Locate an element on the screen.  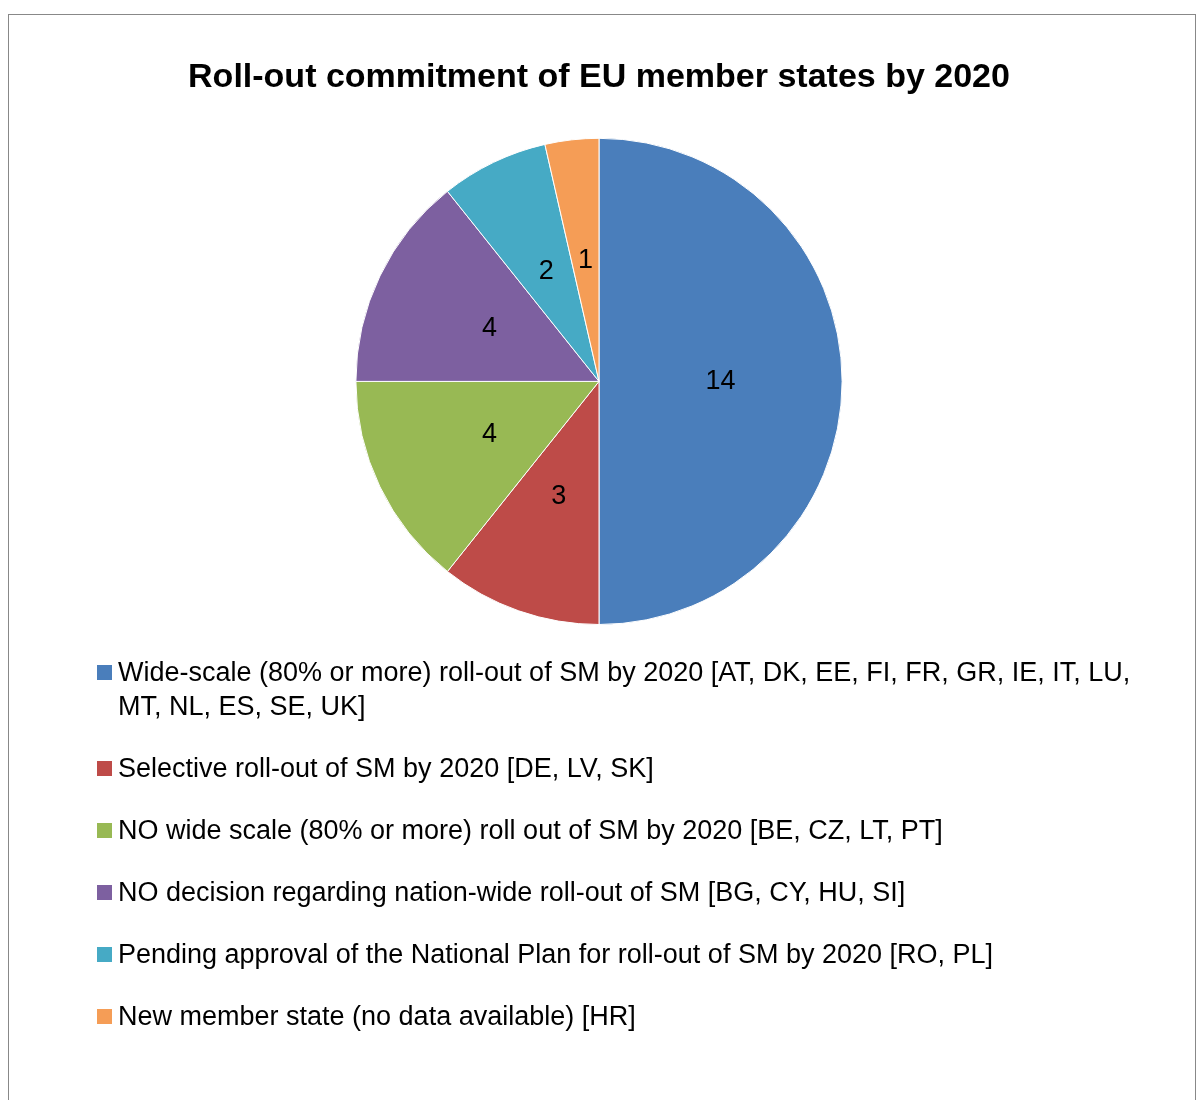
data-label: 14 is located at coordinates (720, 379).